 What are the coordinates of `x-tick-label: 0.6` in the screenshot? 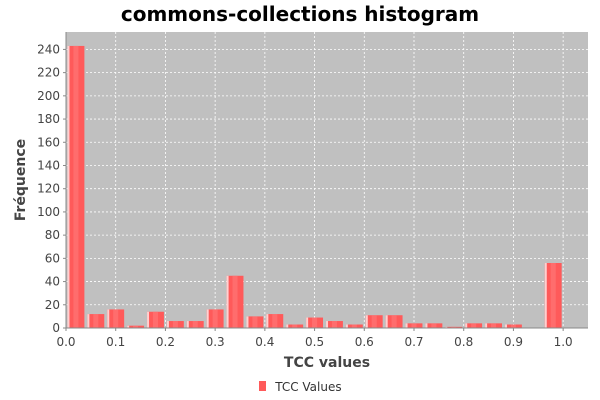 It's located at (364, 342).